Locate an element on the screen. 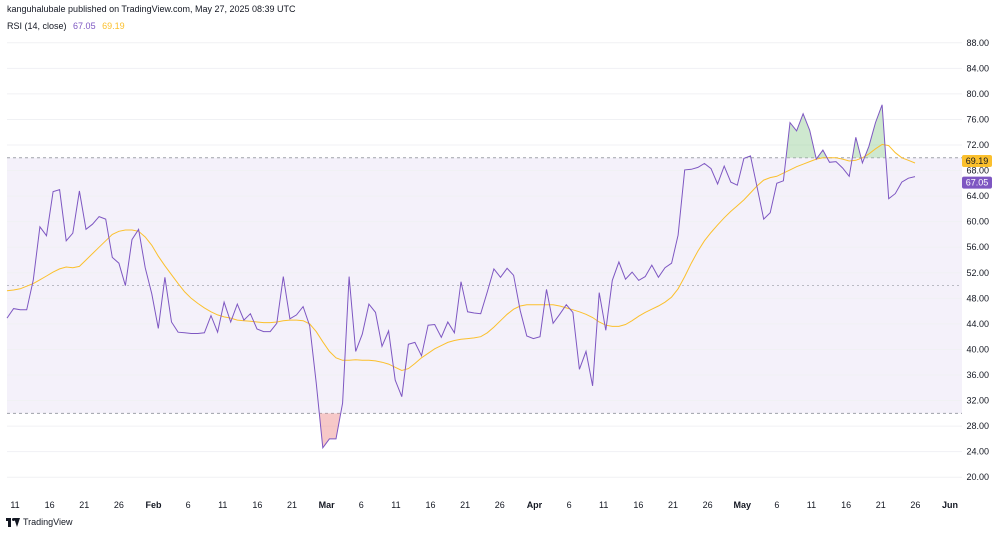 This screenshot has height=534, width=1000. rsi-value: 67.05 is located at coordinates (84, 26).